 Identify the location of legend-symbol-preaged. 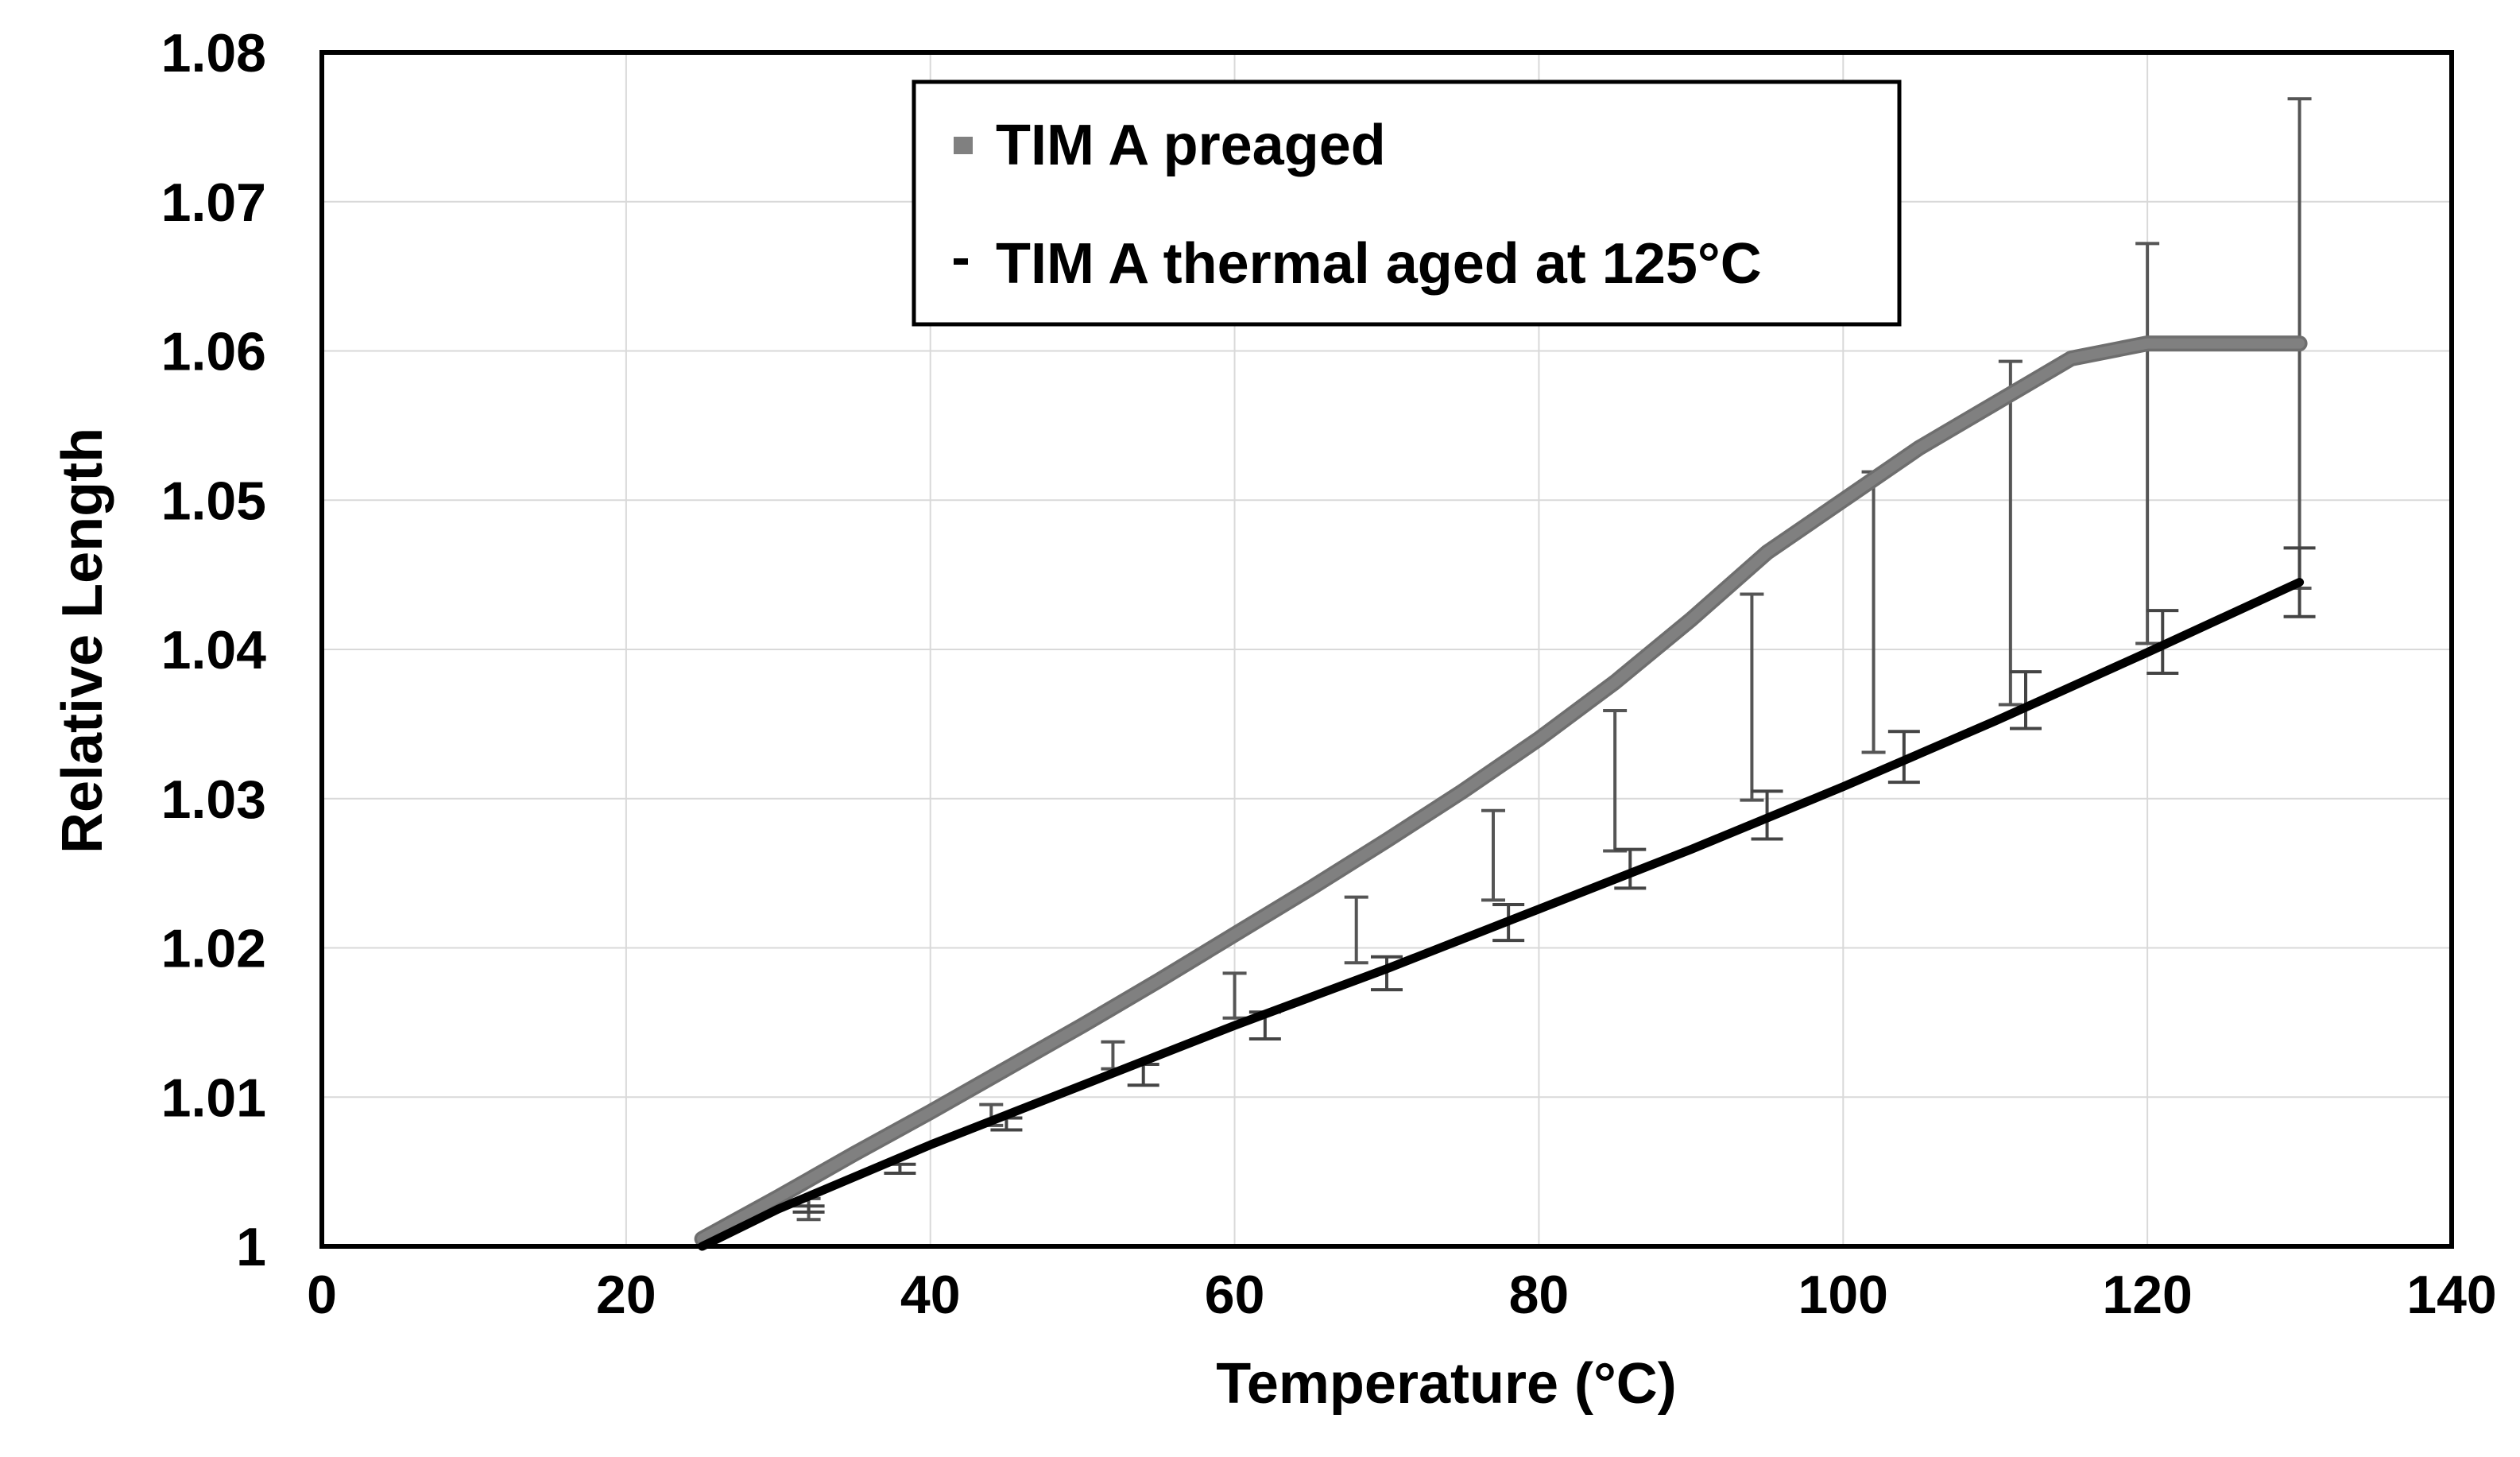
(963, 145).